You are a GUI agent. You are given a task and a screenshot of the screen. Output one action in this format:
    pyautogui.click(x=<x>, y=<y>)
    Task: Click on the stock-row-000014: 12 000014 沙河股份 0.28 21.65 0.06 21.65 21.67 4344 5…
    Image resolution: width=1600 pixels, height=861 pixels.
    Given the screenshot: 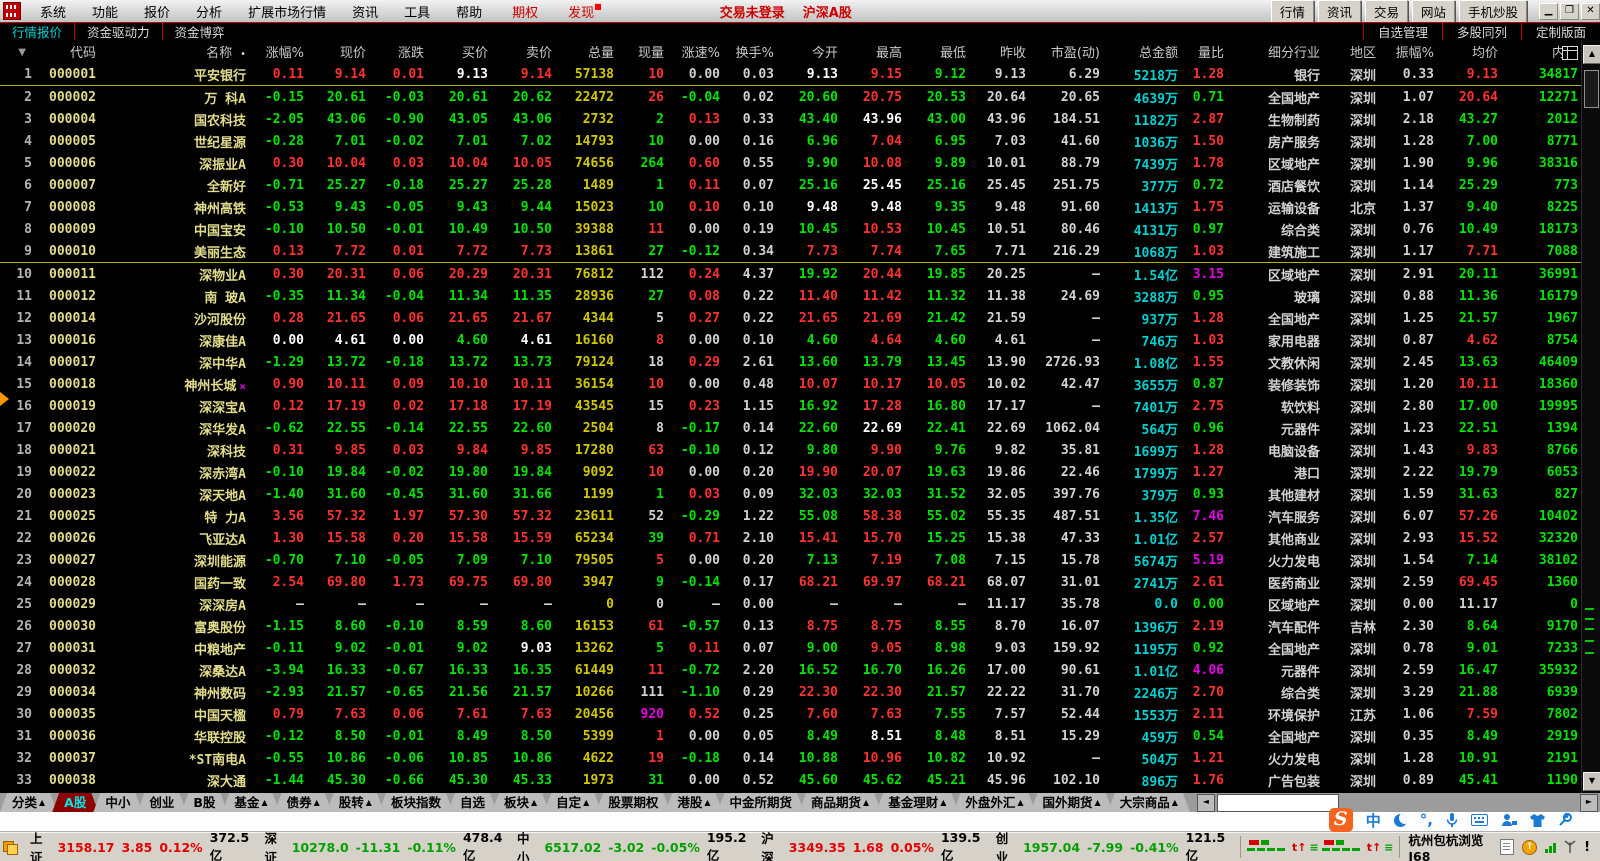 What is the action you would take?
    pyautogui.click(x=791, y=318)
    